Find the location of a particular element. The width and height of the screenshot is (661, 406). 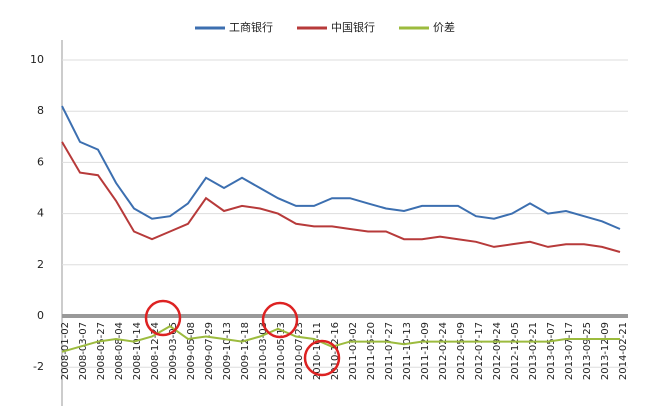

x-tick-label: 2012-12-05 is located at coordinates (515, 351).